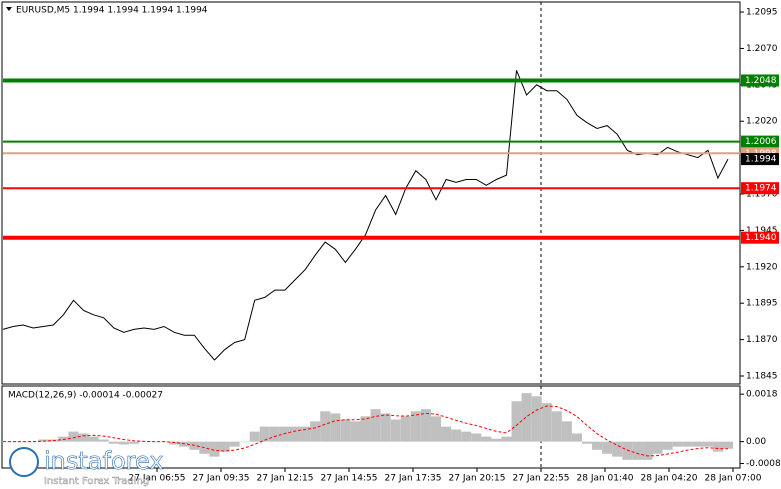 Image resolution: width=781 pixels, height=489 pixels. Describe the element at coordinates (85, 396) in the screenshot. I see `macd-title: MACD(12,26,9) -0.00014 -0.00027` at that location.